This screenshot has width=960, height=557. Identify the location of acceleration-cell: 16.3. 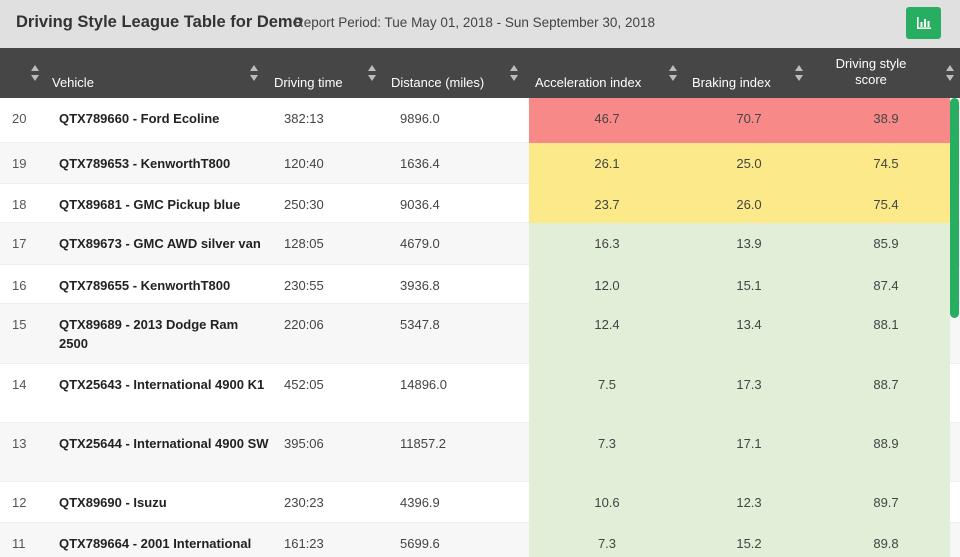
(607, 243).